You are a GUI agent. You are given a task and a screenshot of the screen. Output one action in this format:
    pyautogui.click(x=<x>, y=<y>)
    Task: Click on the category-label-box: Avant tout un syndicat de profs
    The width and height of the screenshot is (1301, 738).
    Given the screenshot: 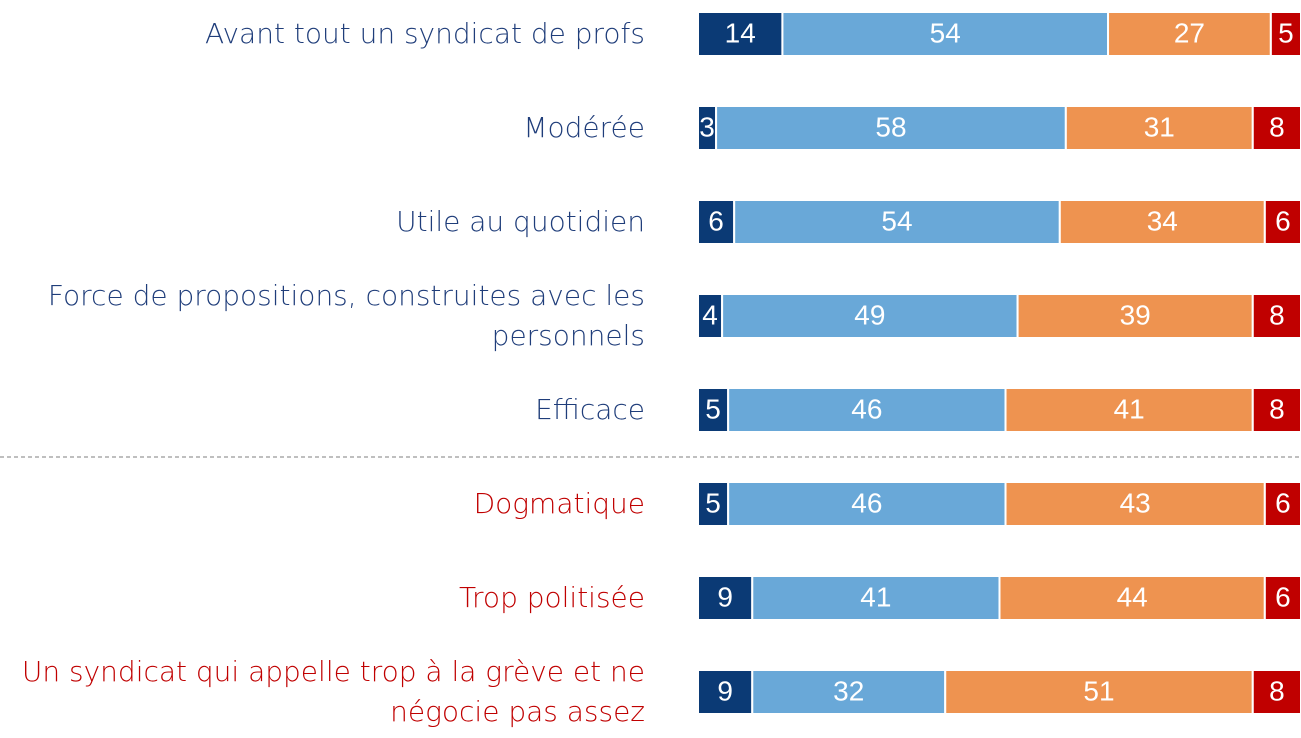 What is the action you would take?
    pyautogui.click(x=322, y=40)
    